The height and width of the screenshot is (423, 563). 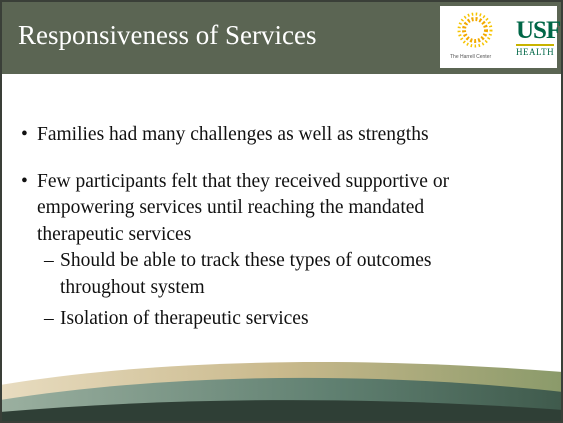 I want to click on sub-bullet-text: throughout system, so click(x=132, y=287).